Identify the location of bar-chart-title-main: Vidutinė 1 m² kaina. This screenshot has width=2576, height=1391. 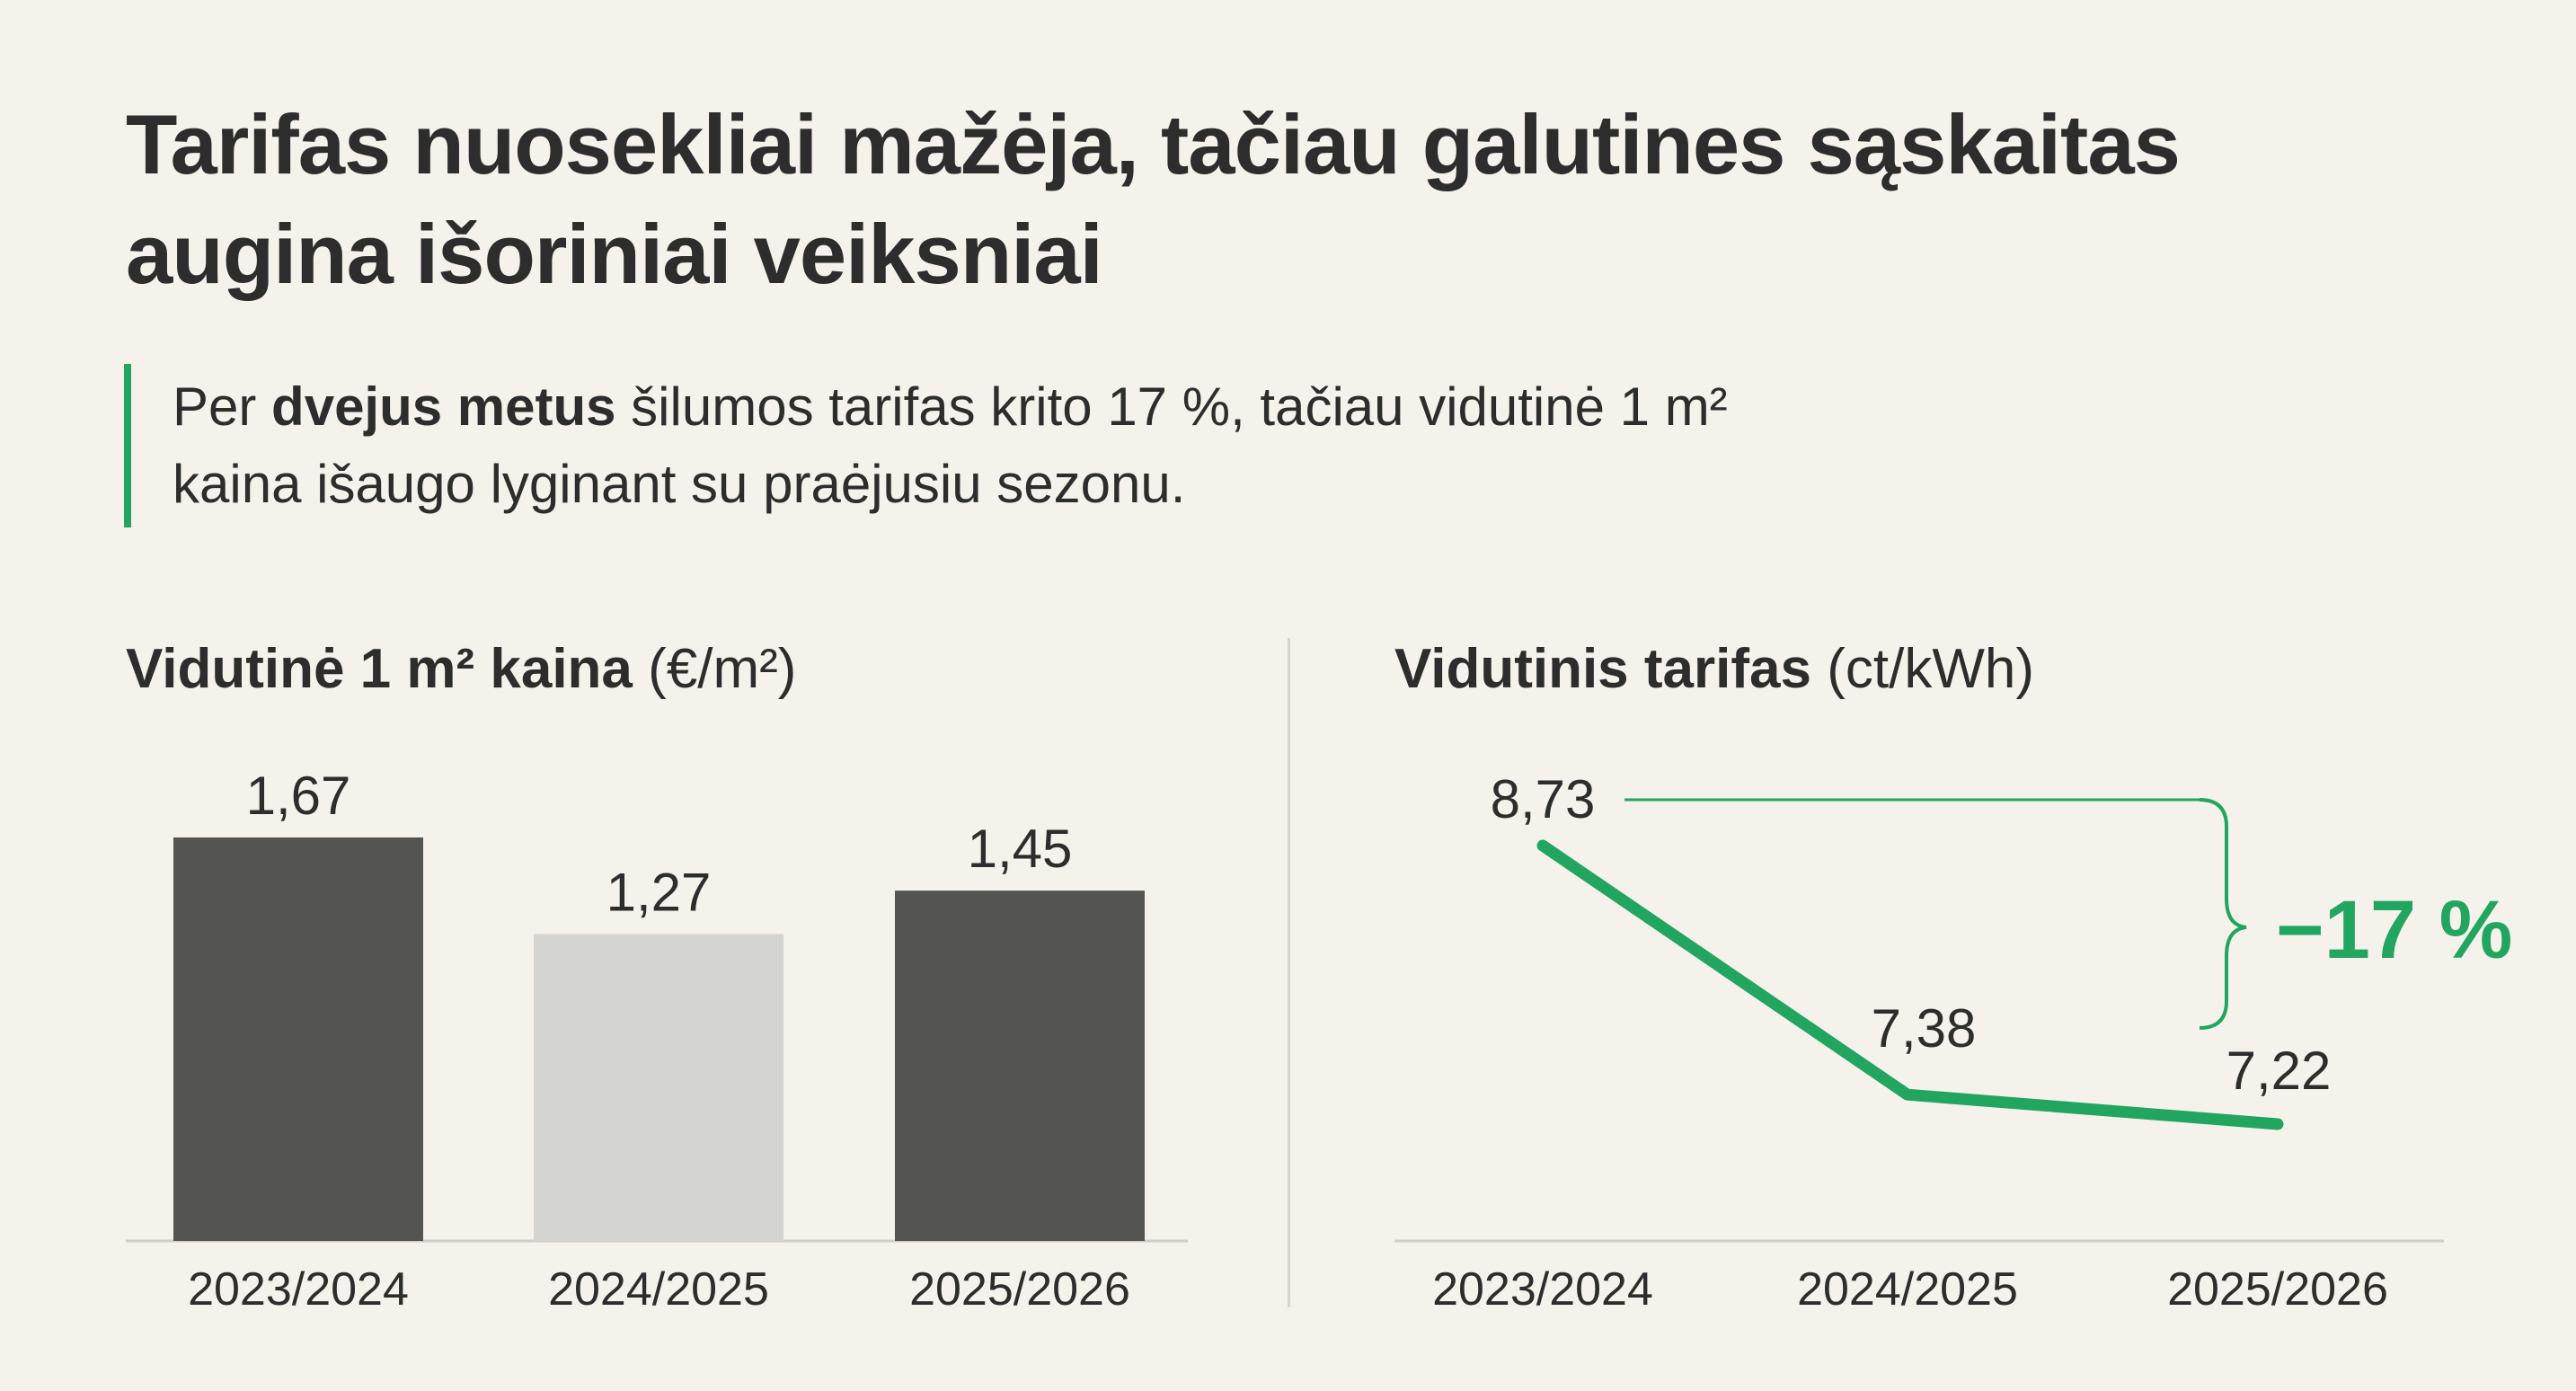
(379, 669).